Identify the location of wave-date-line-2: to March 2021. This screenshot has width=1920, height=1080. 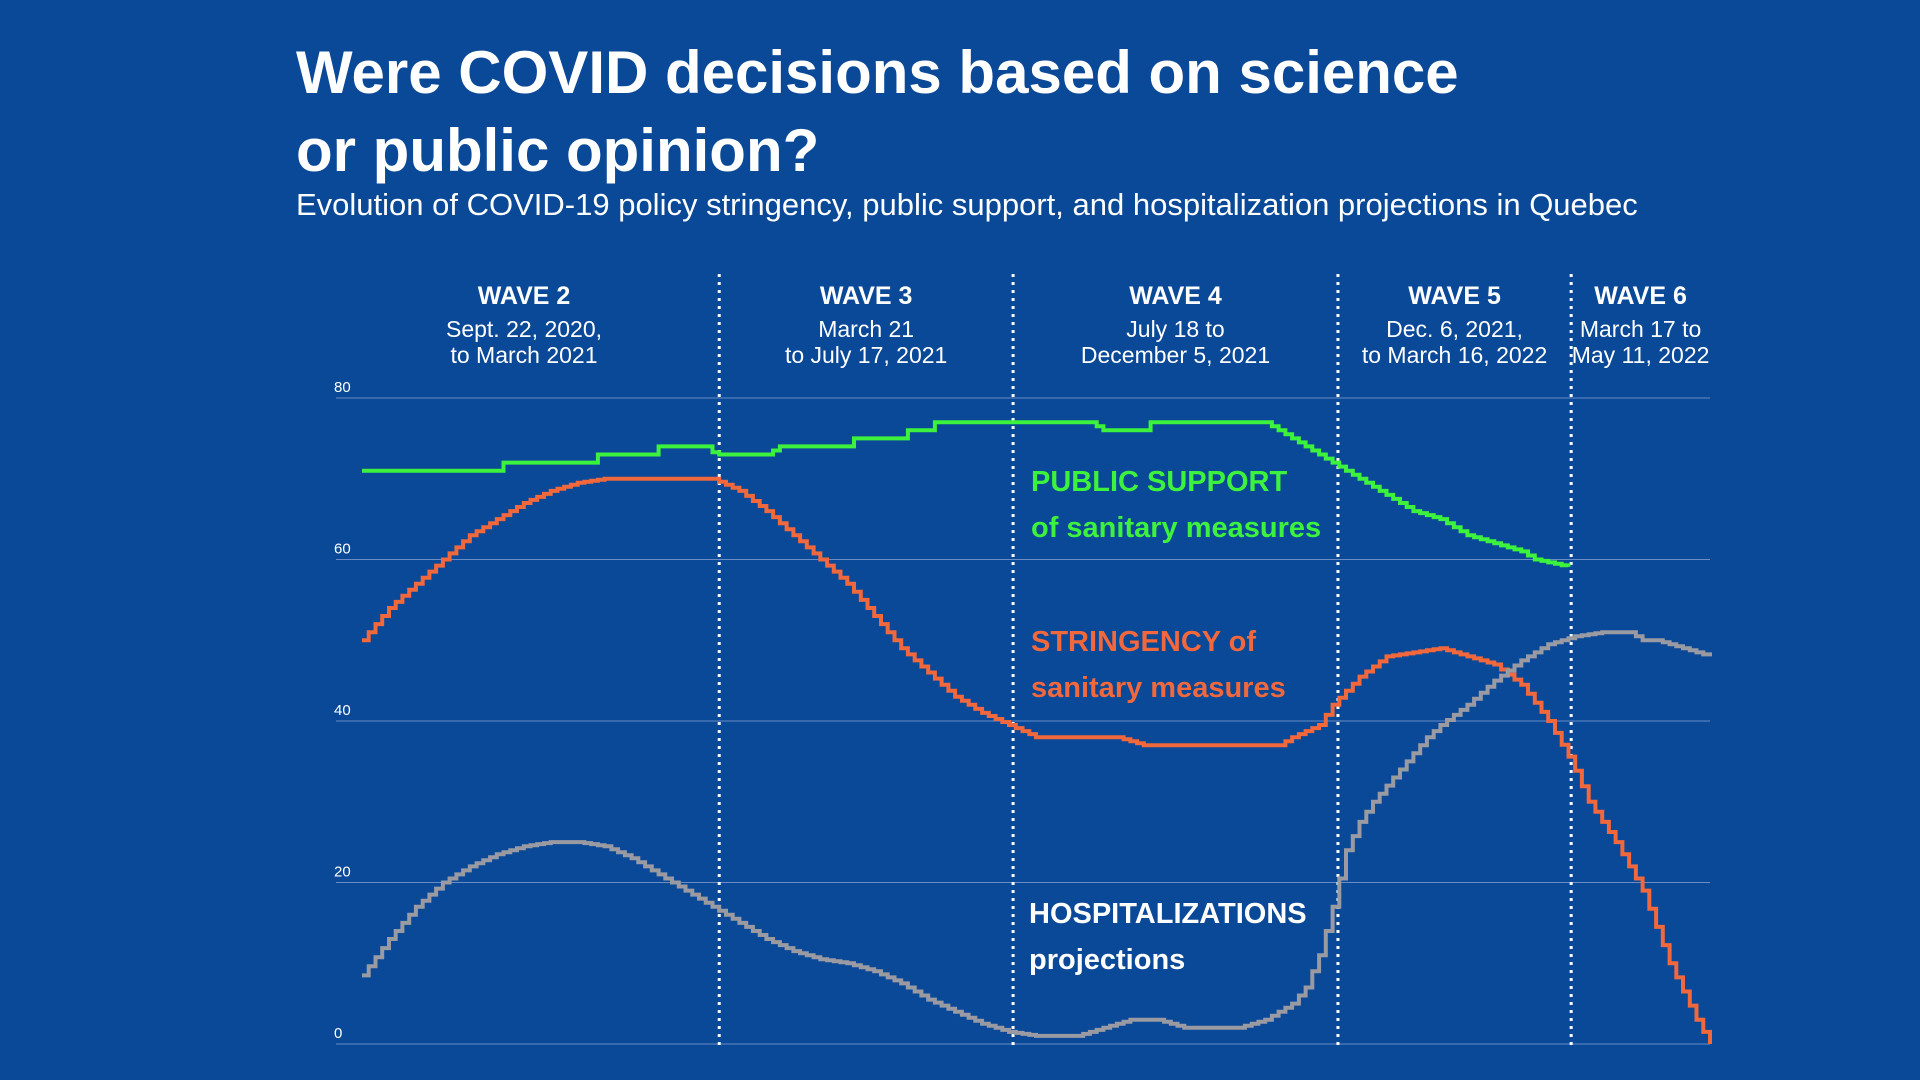
(523, 355).